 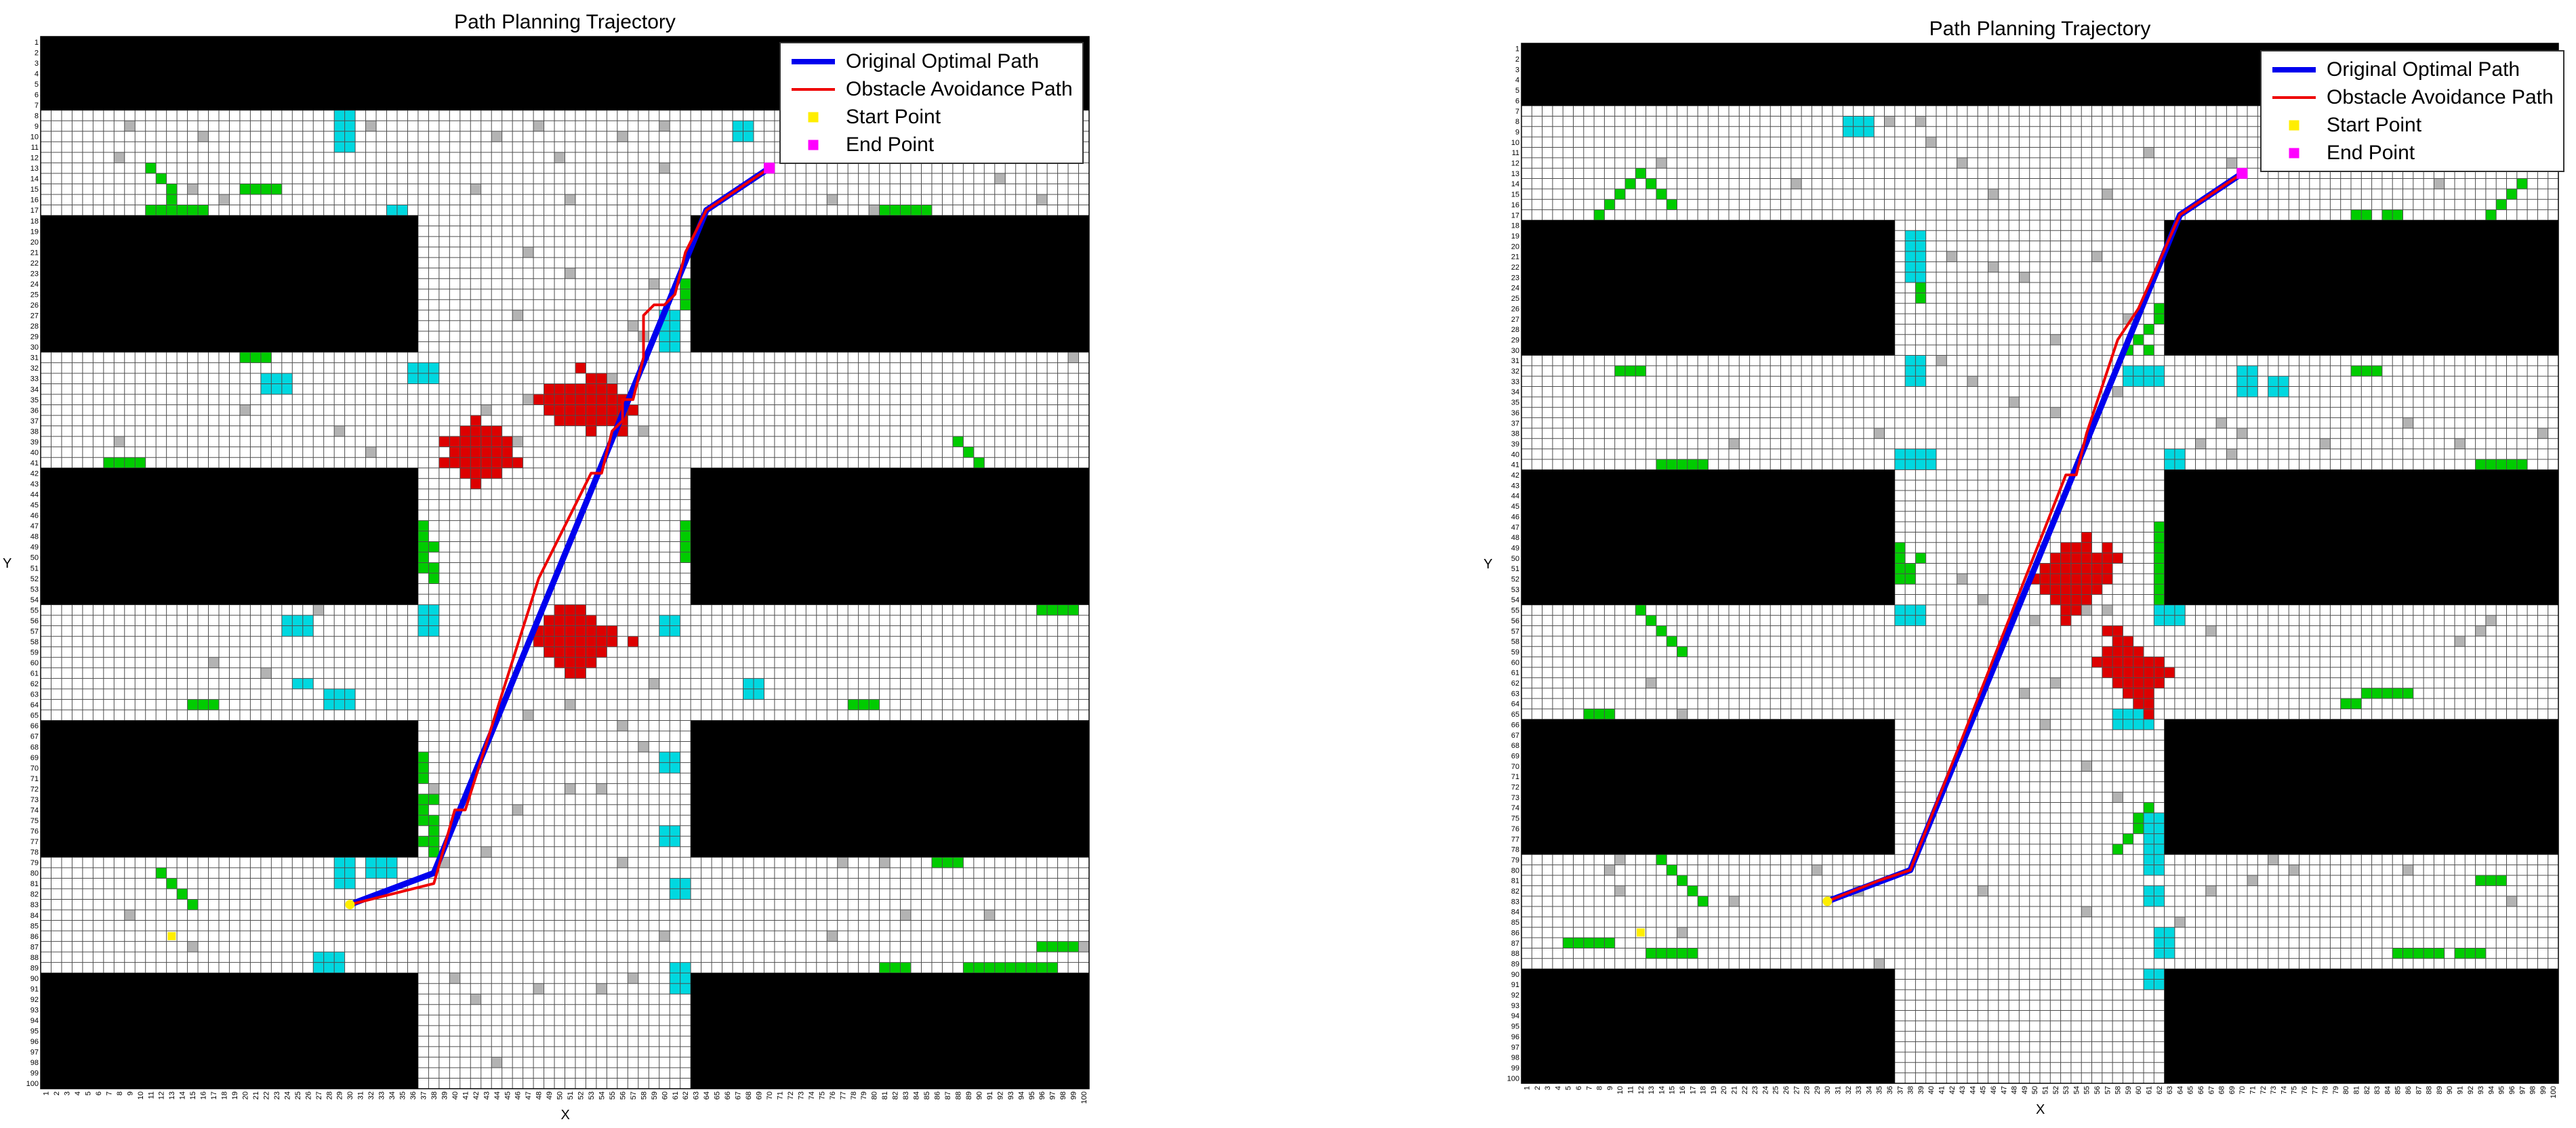 I want to click on y-tick-label: 83, so click(x=1515, y=902).